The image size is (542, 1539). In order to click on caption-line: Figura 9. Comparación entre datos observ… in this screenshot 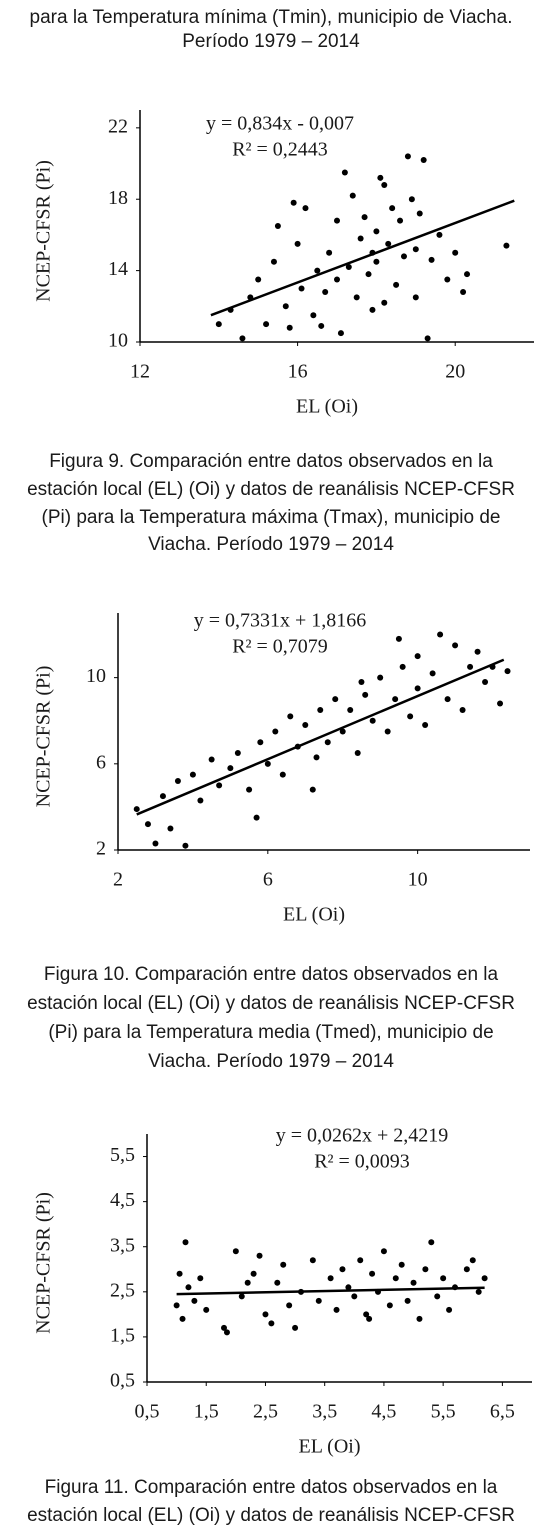, I will do `click(271, 461)`.